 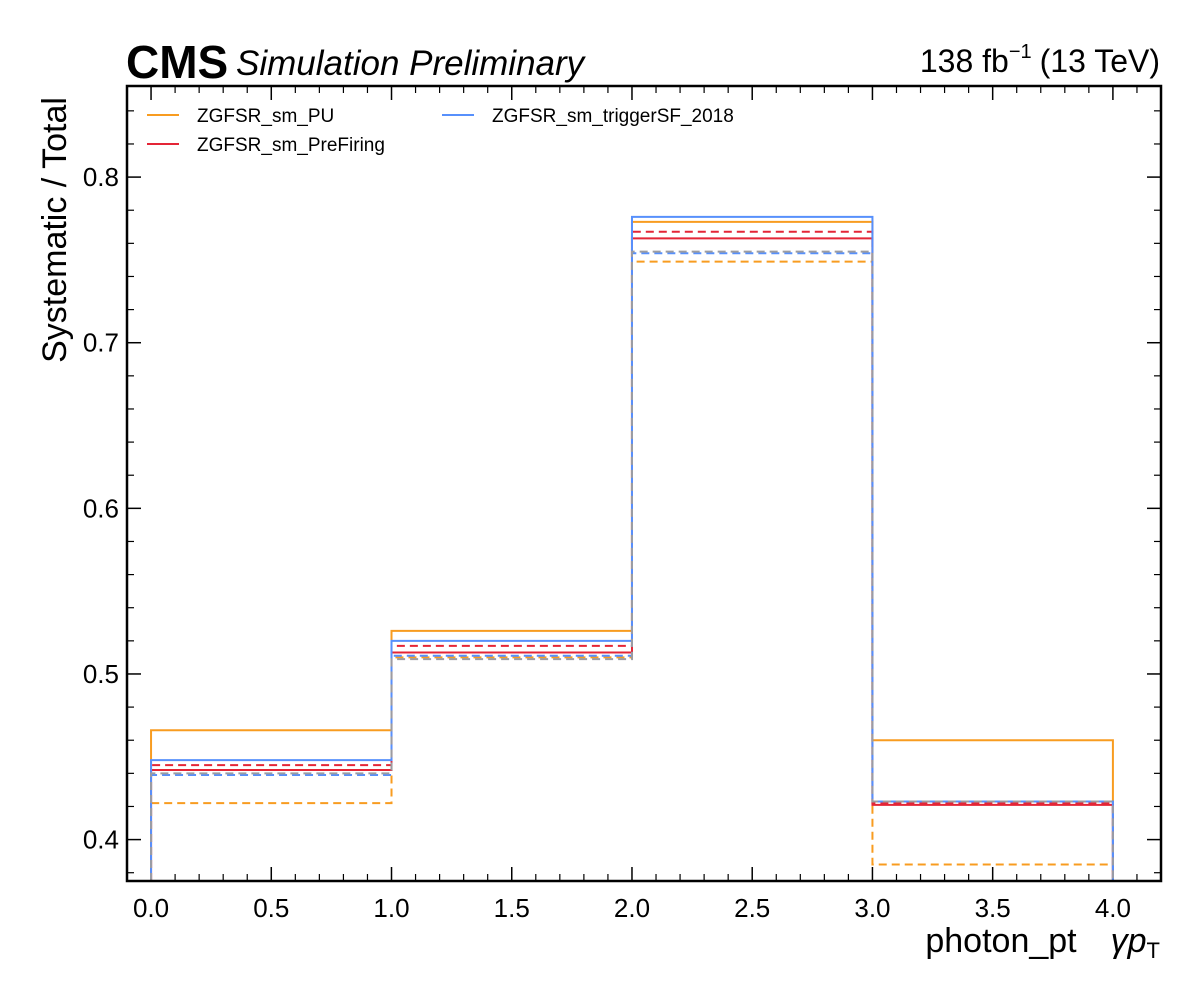 I want to click on x-axis-label: photon_pt γpT, so click(x=1042, y=942).